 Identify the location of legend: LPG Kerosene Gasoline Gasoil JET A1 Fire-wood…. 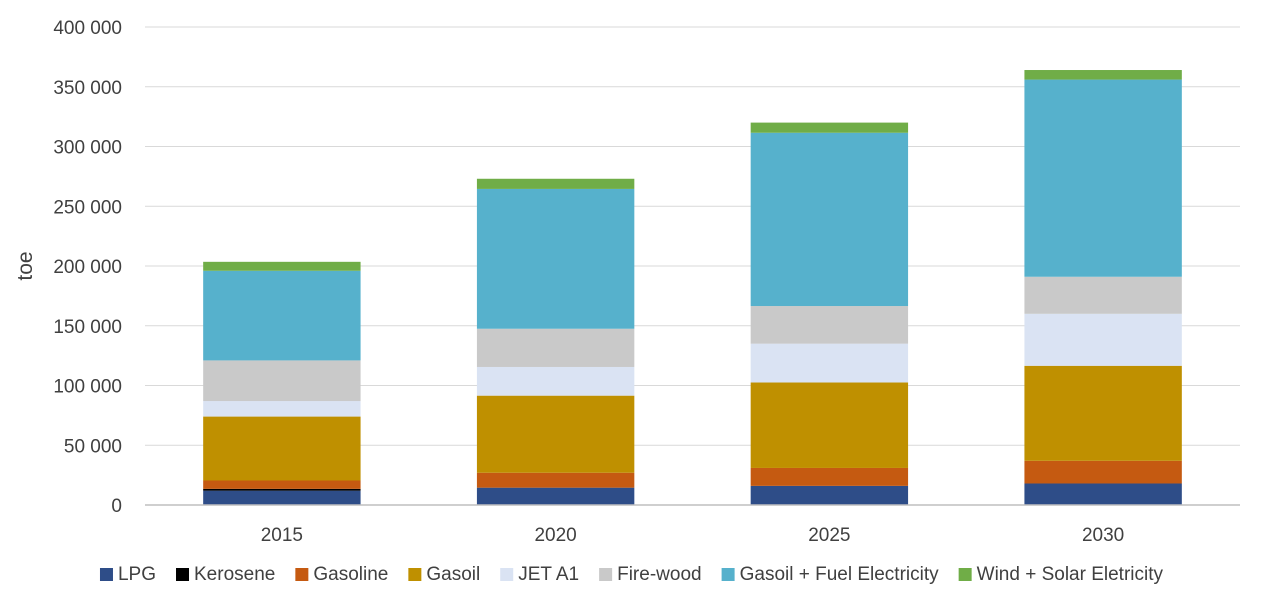
(631, 574).